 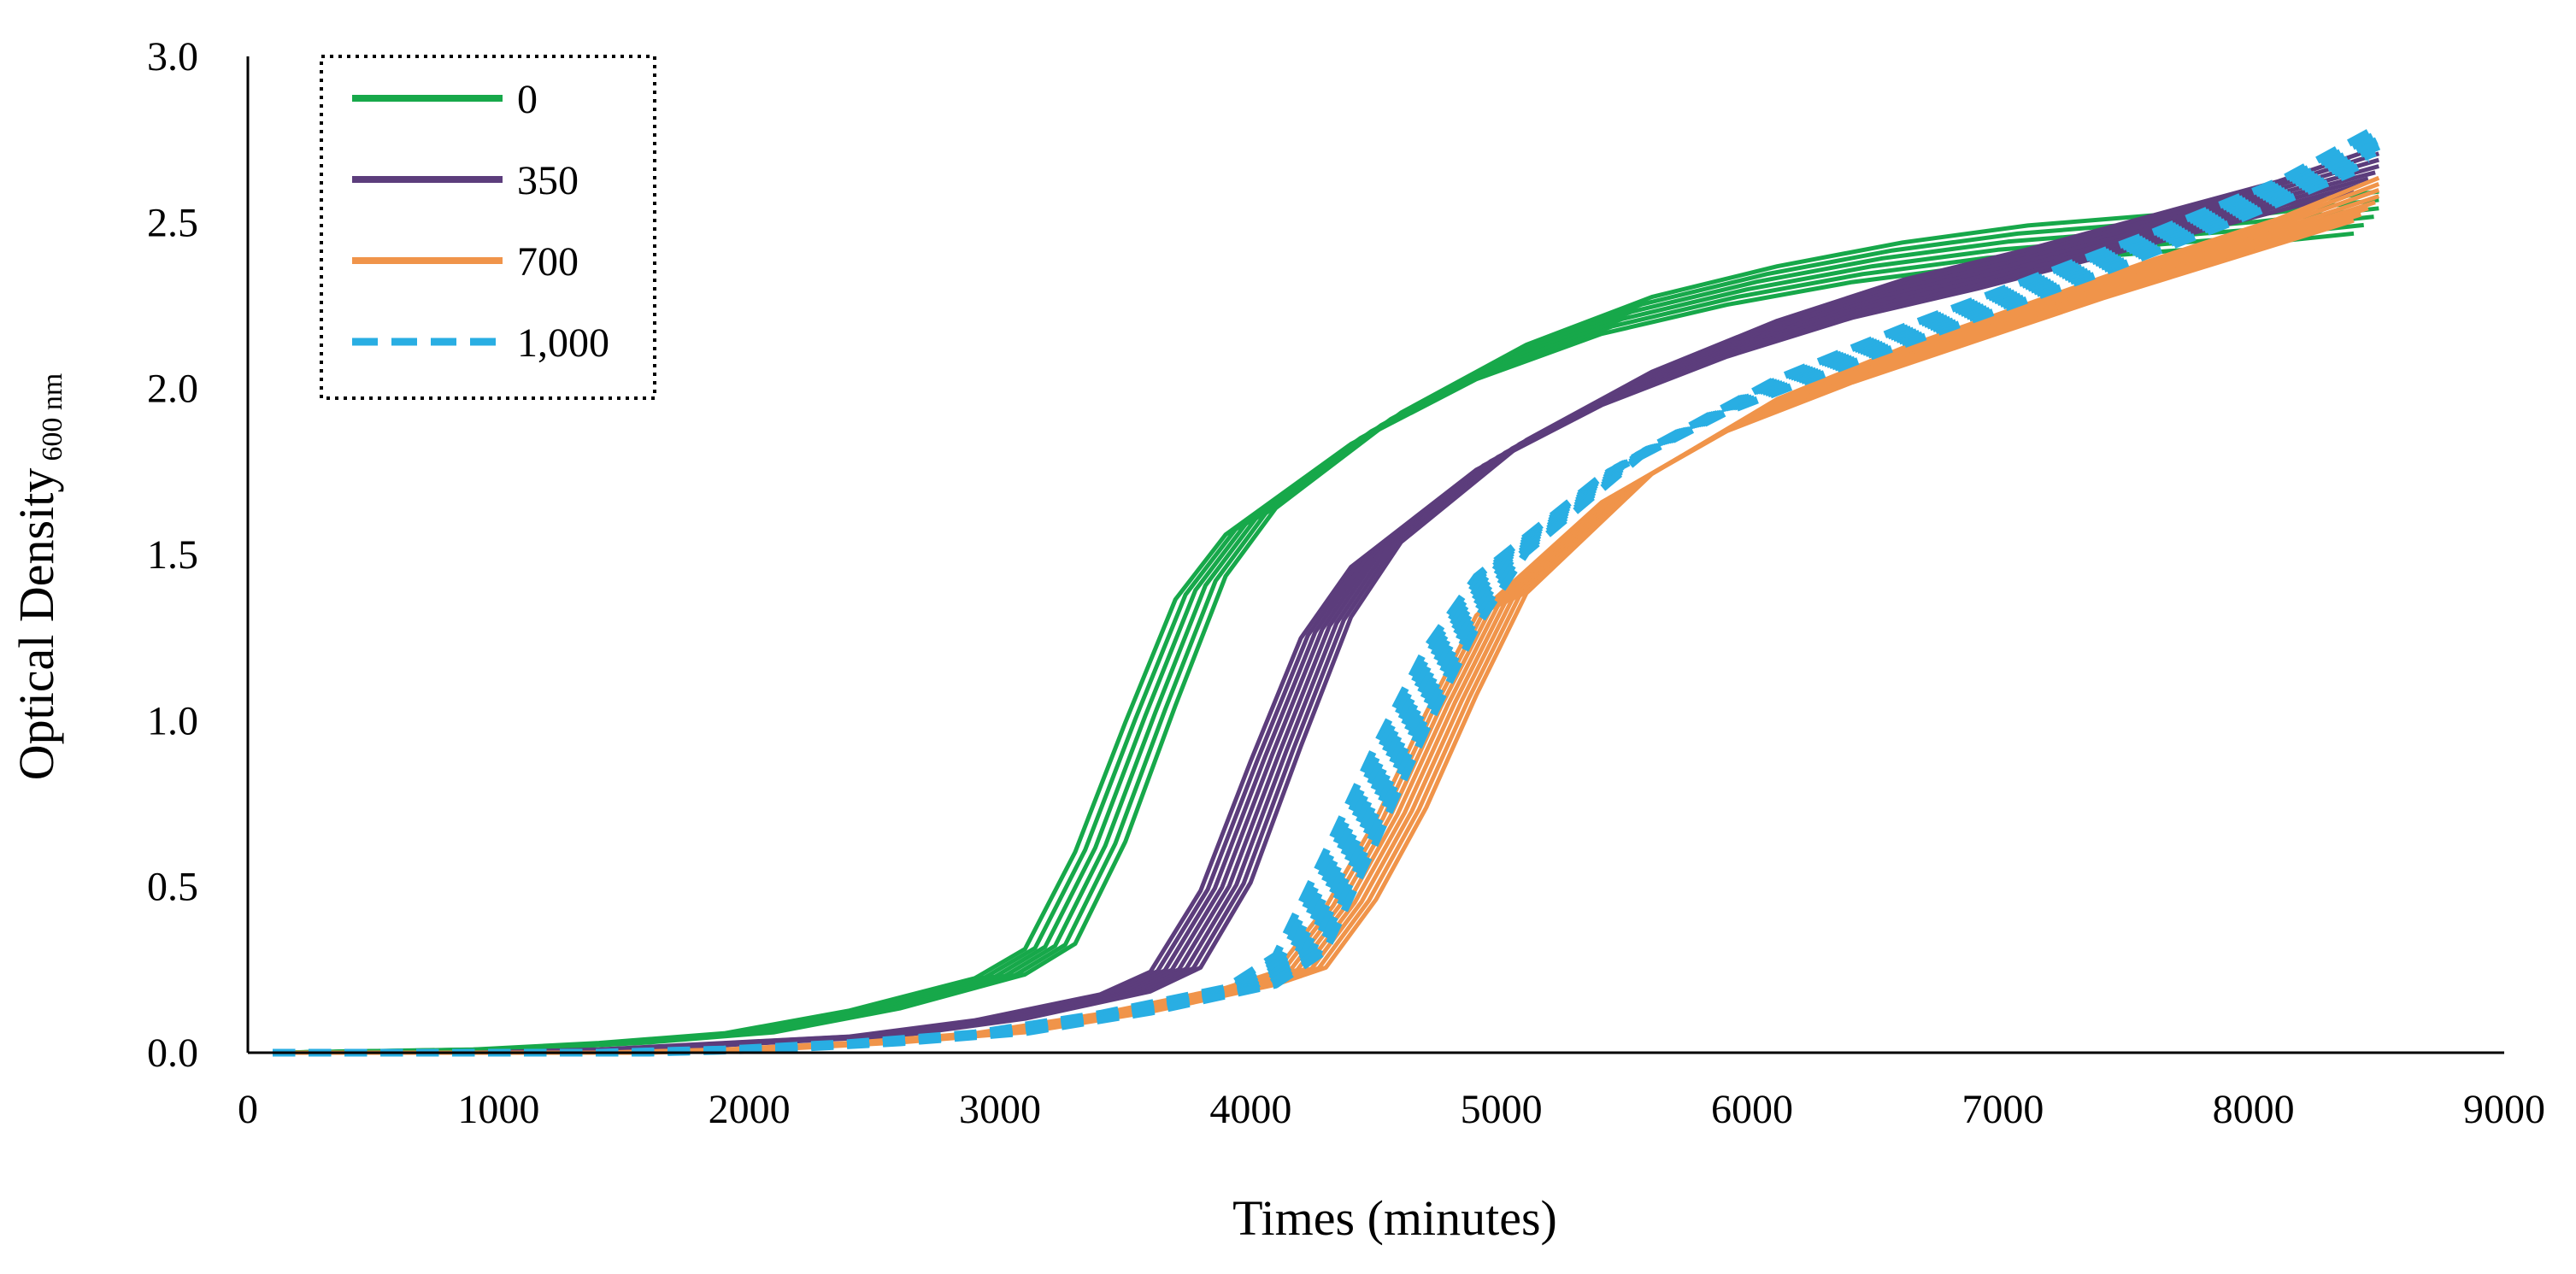 I want to click on legend: 0 350 700 1,000, so click(x=488, y=227).